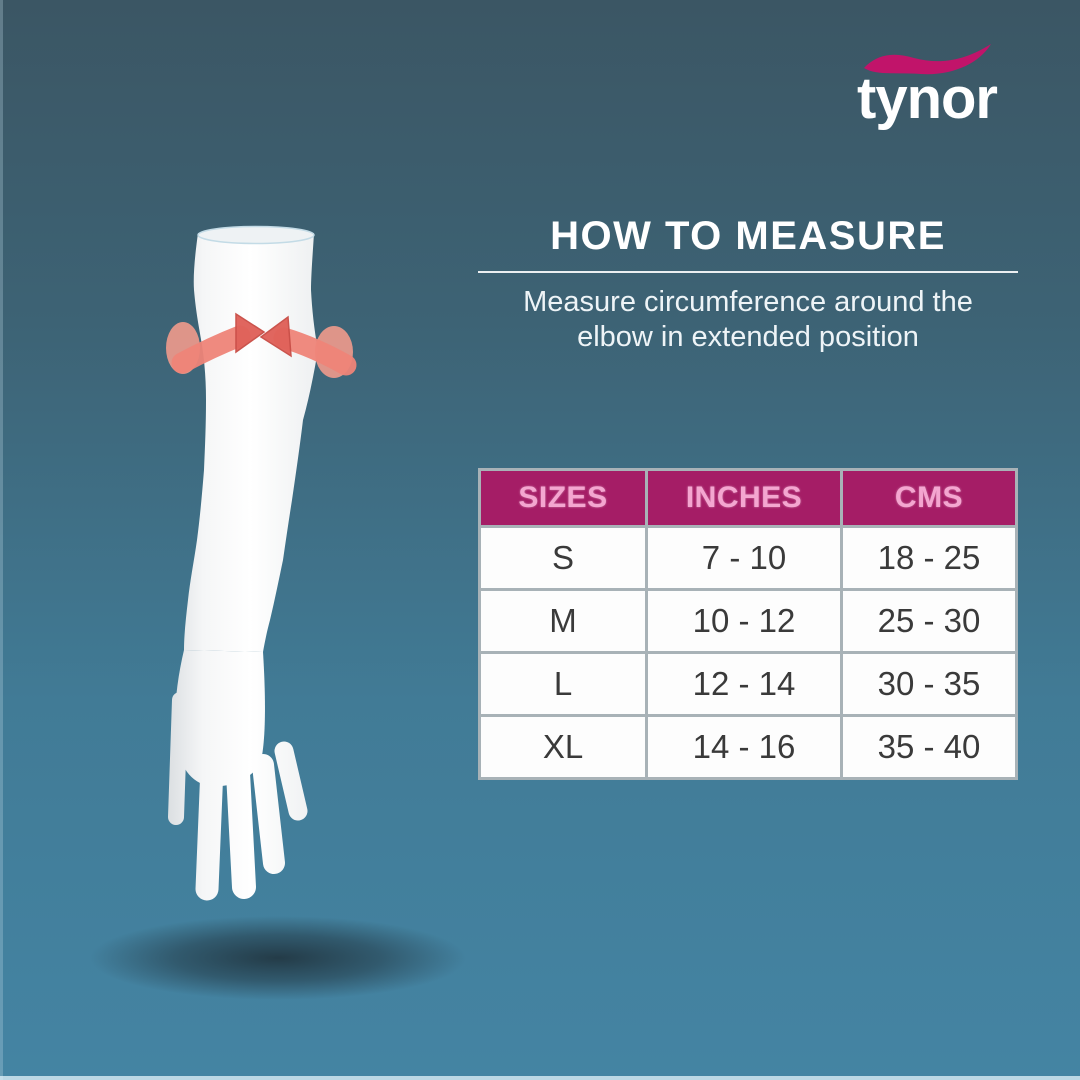 Image resolution: width=1080 pixels, height=1080 pixels. Describe the element at coordinates (1, 540) in the screenshot. I see `left-edge-highlight` at that location.